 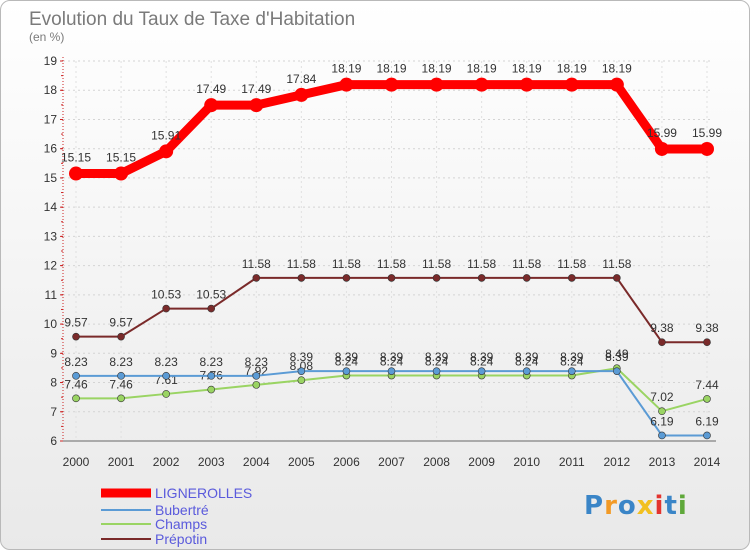 What do you see at coordinates (166, 462) in the screenshot?
I see `x-tick-label: 2002` at bounding box center [166, 462].